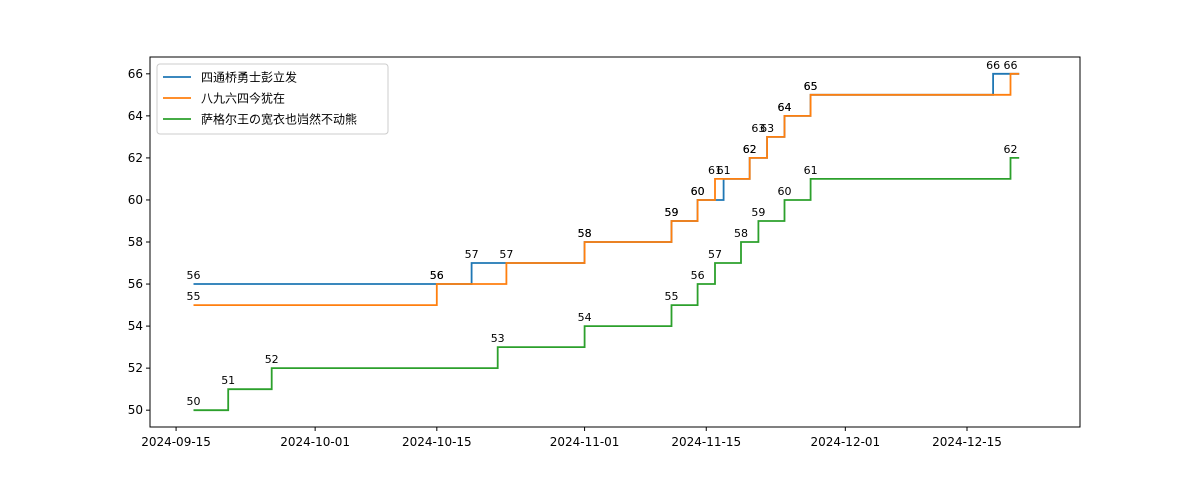 The height and width of the screenshot is (480, 1200). I want to click on y-tick-label: 56, so click(135, 284).